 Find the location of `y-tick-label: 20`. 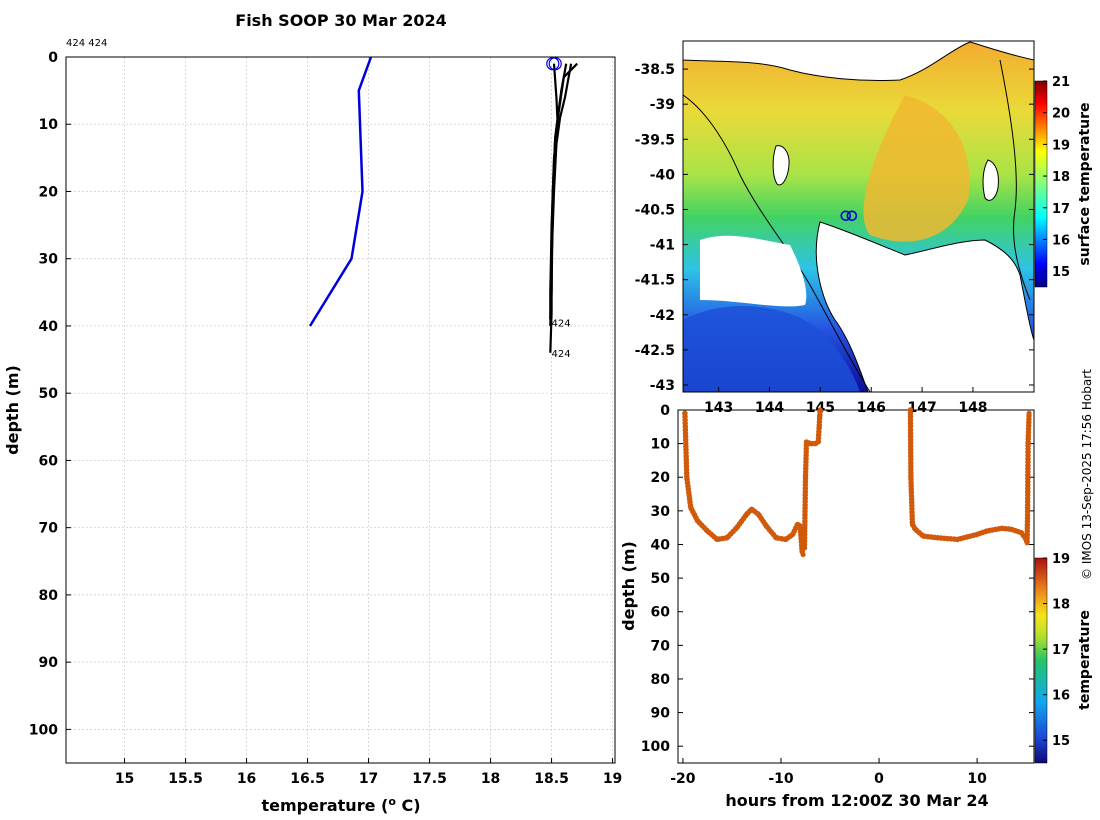

y-tick-label: 20 is located at coordinates (49, 192).